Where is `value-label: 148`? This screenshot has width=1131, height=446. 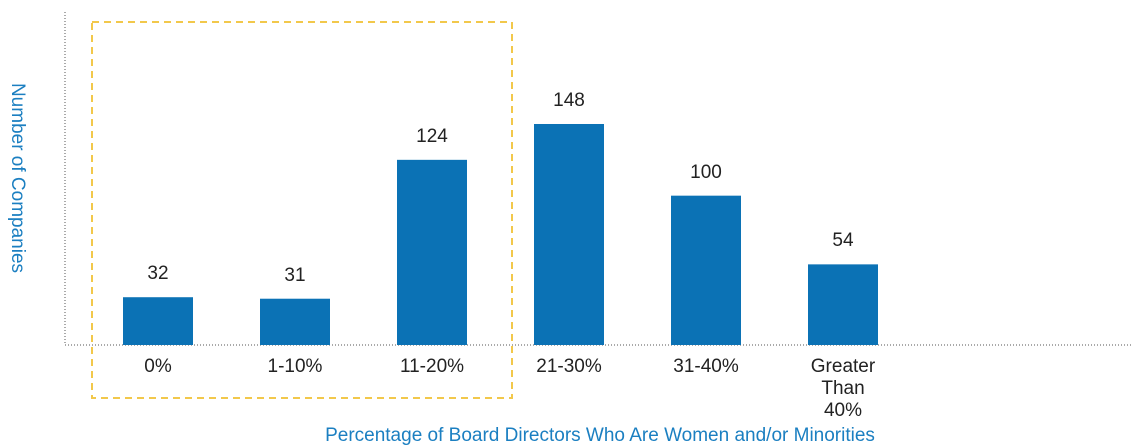 value-label: 148 is located at coordinates (569, 100).